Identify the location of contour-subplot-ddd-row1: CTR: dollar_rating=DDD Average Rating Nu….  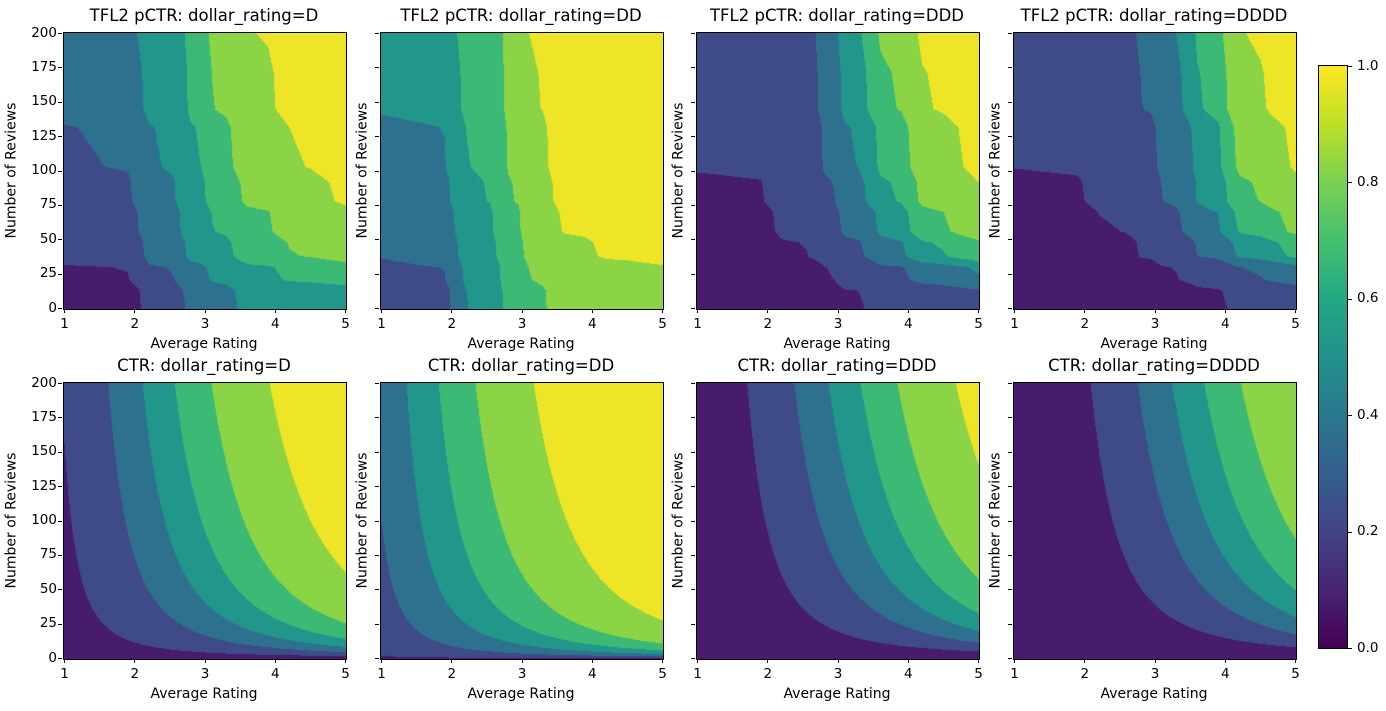
(827, 529).